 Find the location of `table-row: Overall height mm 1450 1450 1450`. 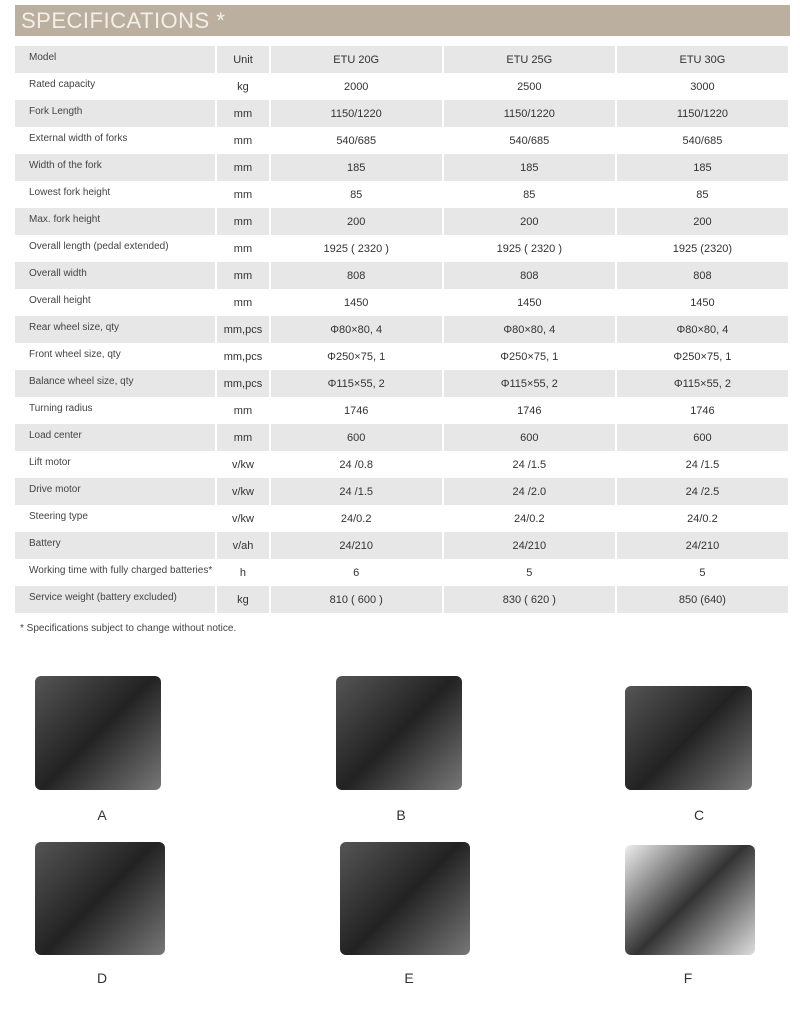

table-row: Overall height mm 1450 1450 1450 is located at coordinates (402, 302).